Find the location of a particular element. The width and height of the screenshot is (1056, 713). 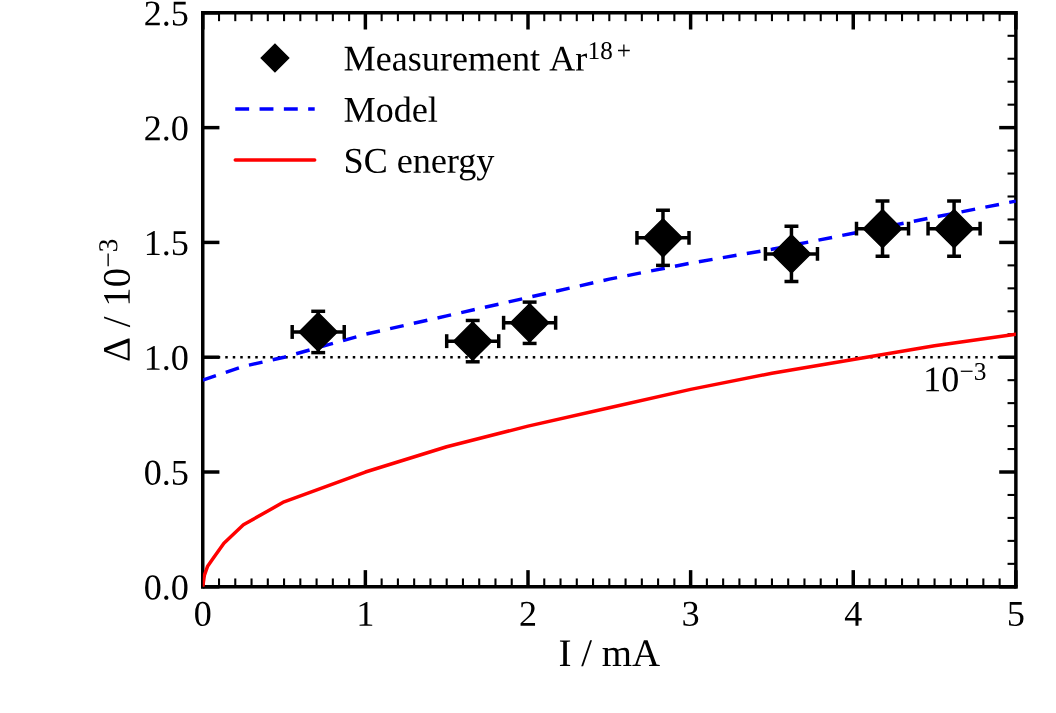

legend-label: SC energy is located at coordinates (420, 164).